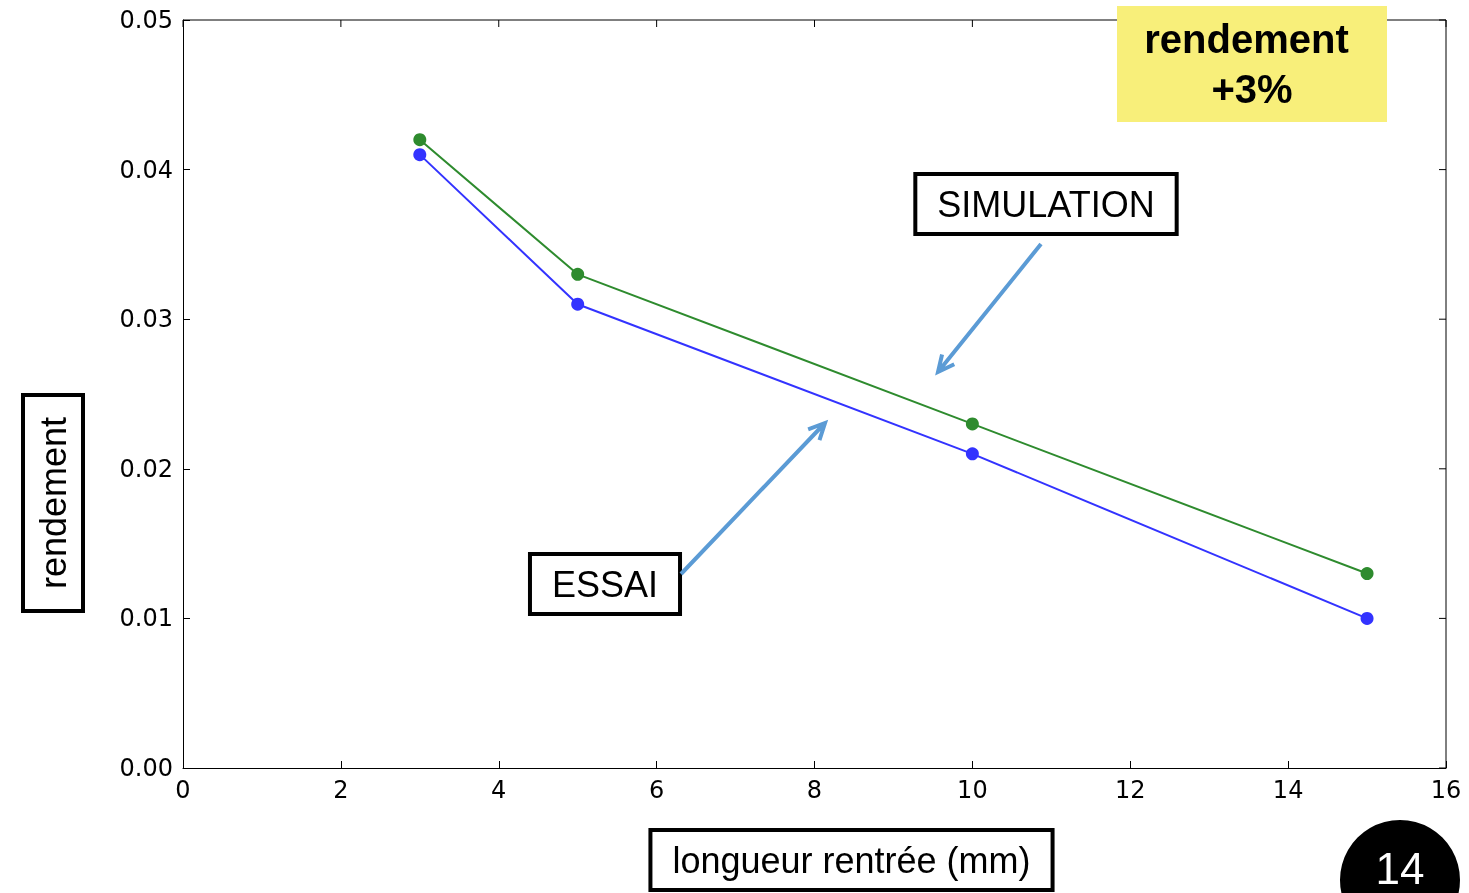 The width and height of the screenshot is (1469, 893). Describe the element at coordinates (146, 768) in the screenshot. I see `y-tick-label: 0.00` at that location.